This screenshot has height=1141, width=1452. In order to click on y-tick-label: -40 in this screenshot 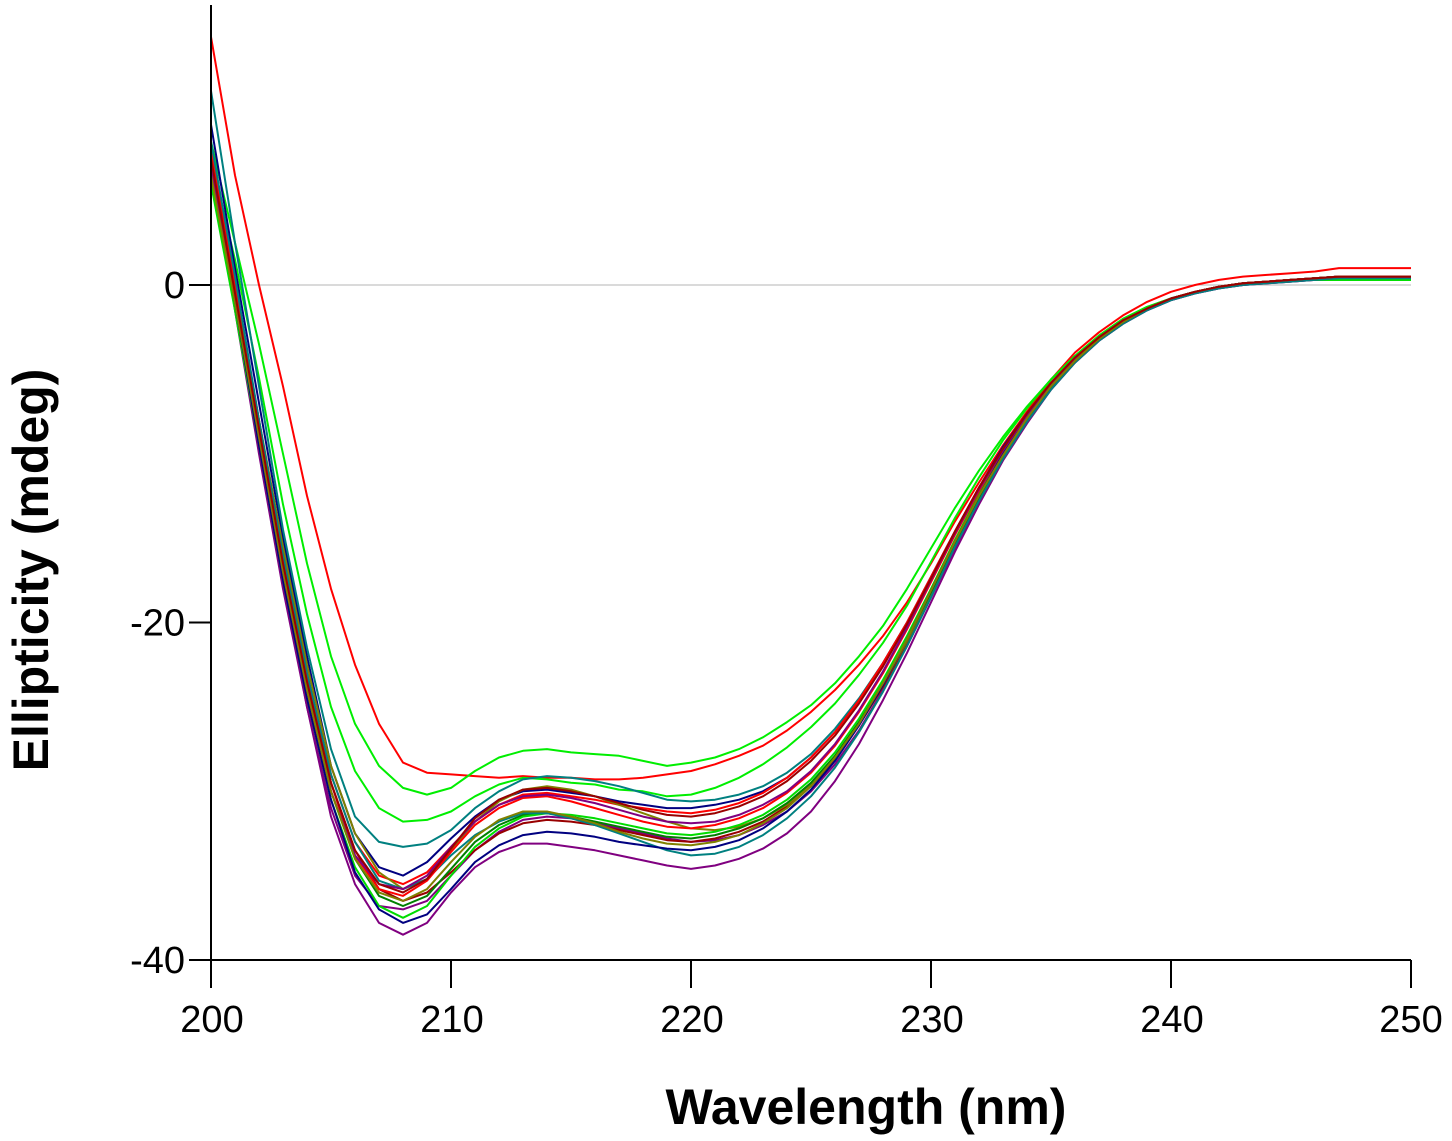, I will do `click(157, 961)`.